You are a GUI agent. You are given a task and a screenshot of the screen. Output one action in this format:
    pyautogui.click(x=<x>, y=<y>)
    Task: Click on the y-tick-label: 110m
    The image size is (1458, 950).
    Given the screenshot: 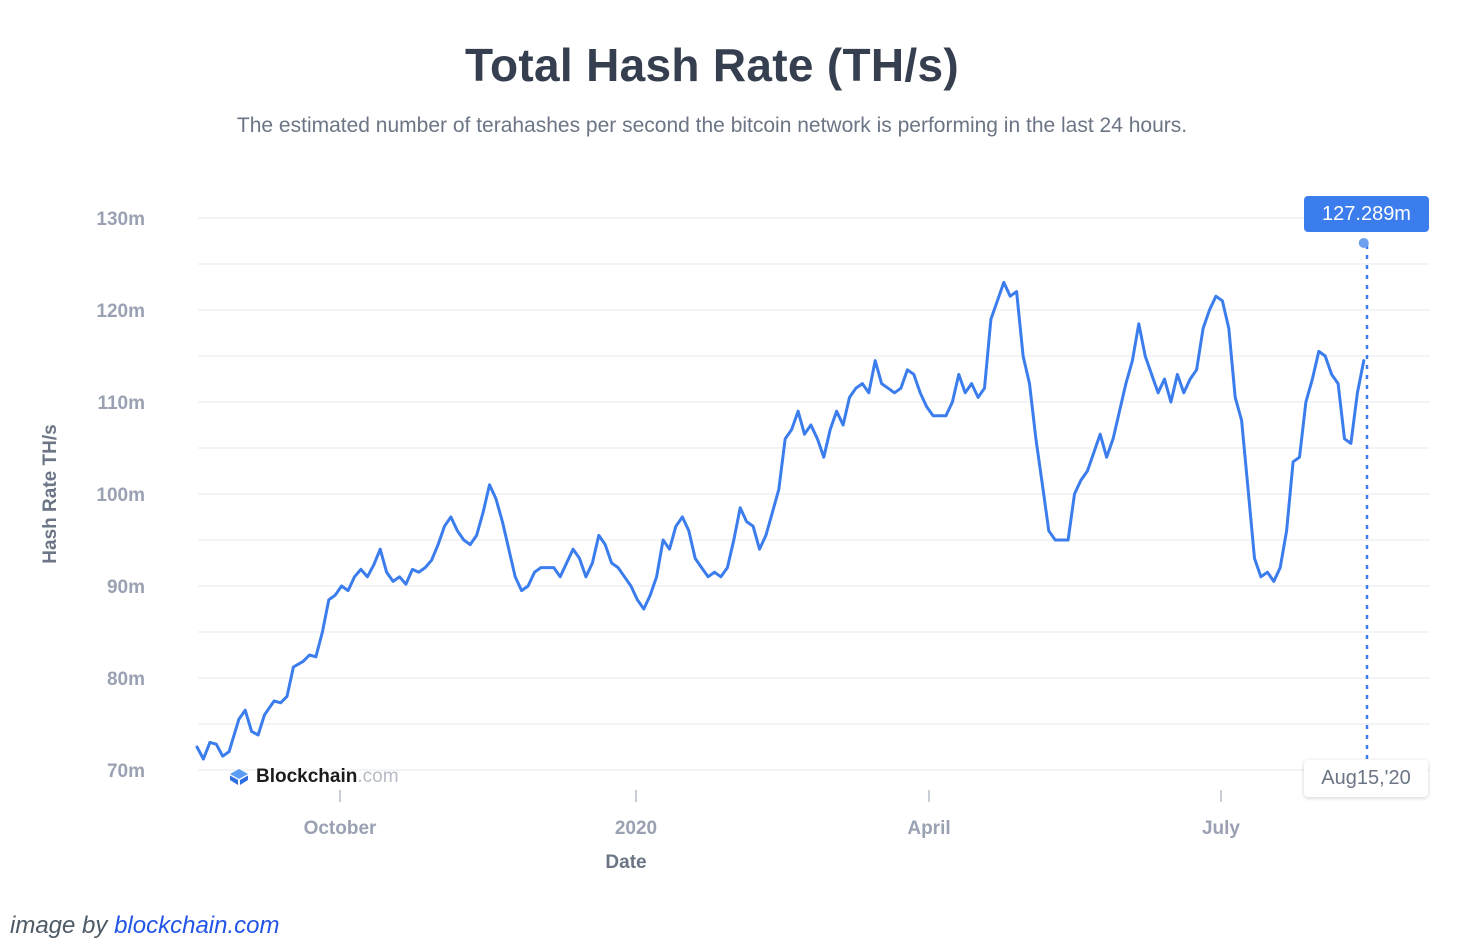 What is the action you would take?
    pyautogui.click(x=121, y=403)
    